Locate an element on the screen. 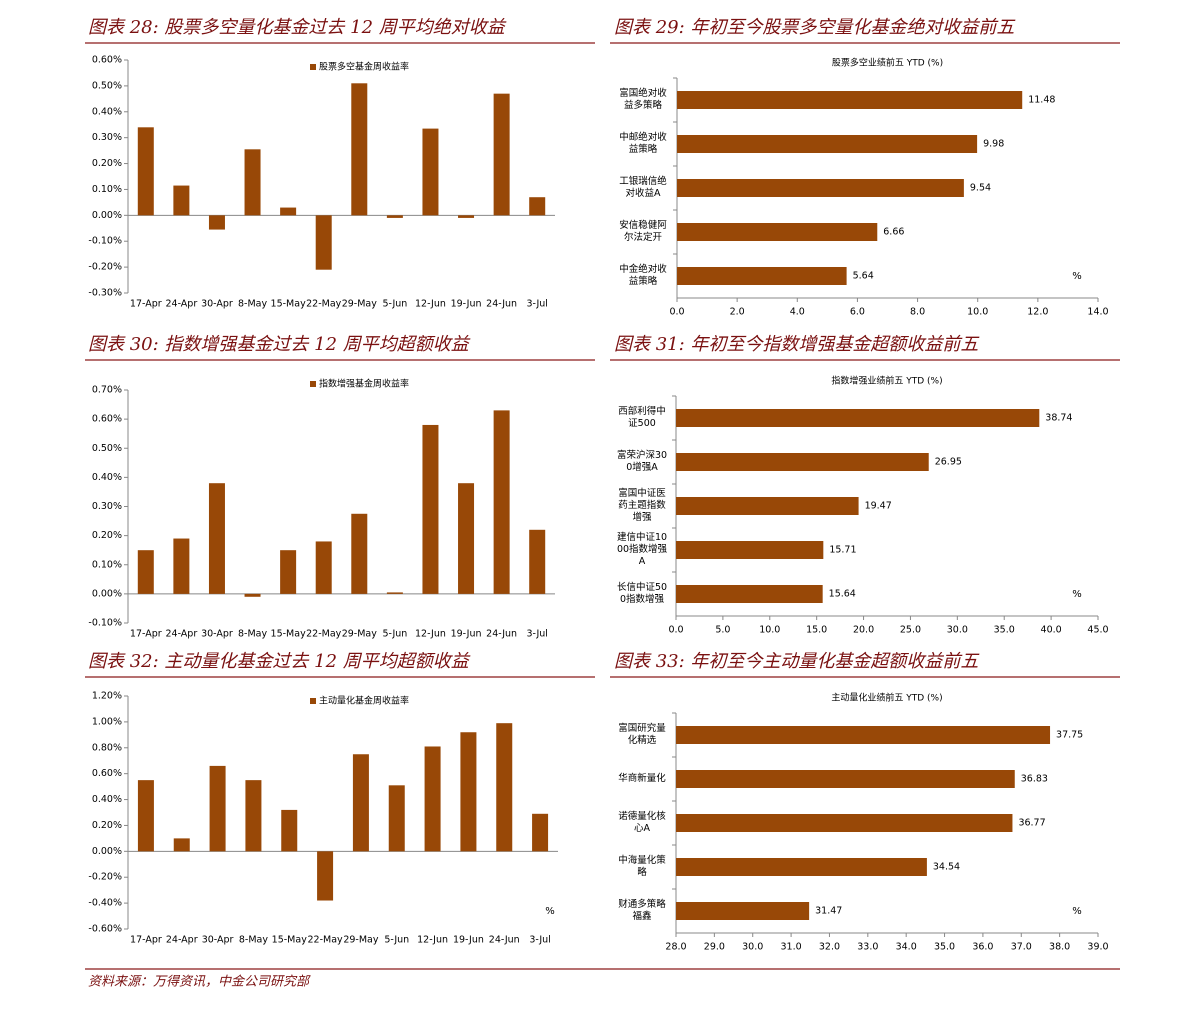  category-label-text: 西部利得中证500 is located at coordinates (642, 417).